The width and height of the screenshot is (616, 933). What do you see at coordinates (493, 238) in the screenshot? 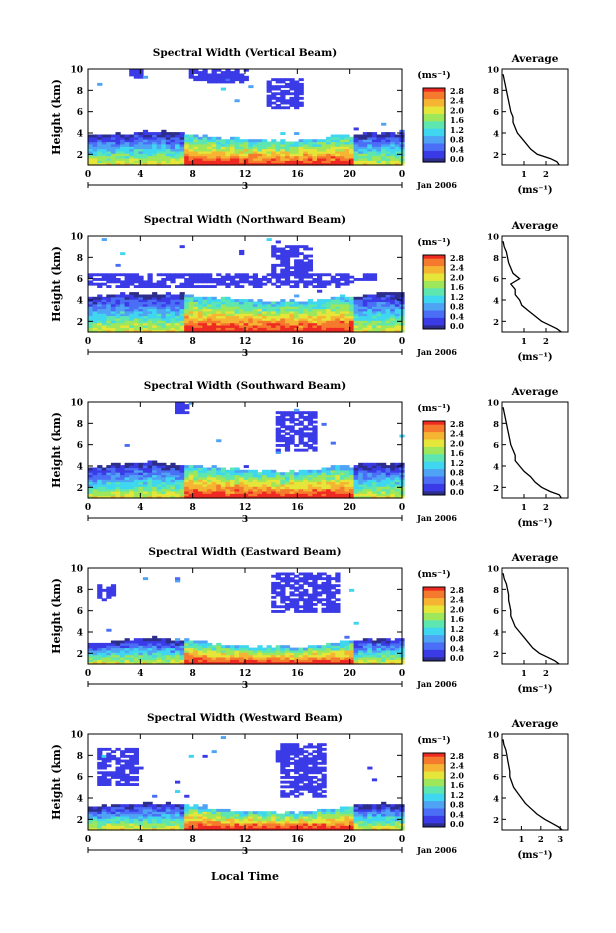
I see `average-y-tick-label: 10` at bounding box center [493, 238].